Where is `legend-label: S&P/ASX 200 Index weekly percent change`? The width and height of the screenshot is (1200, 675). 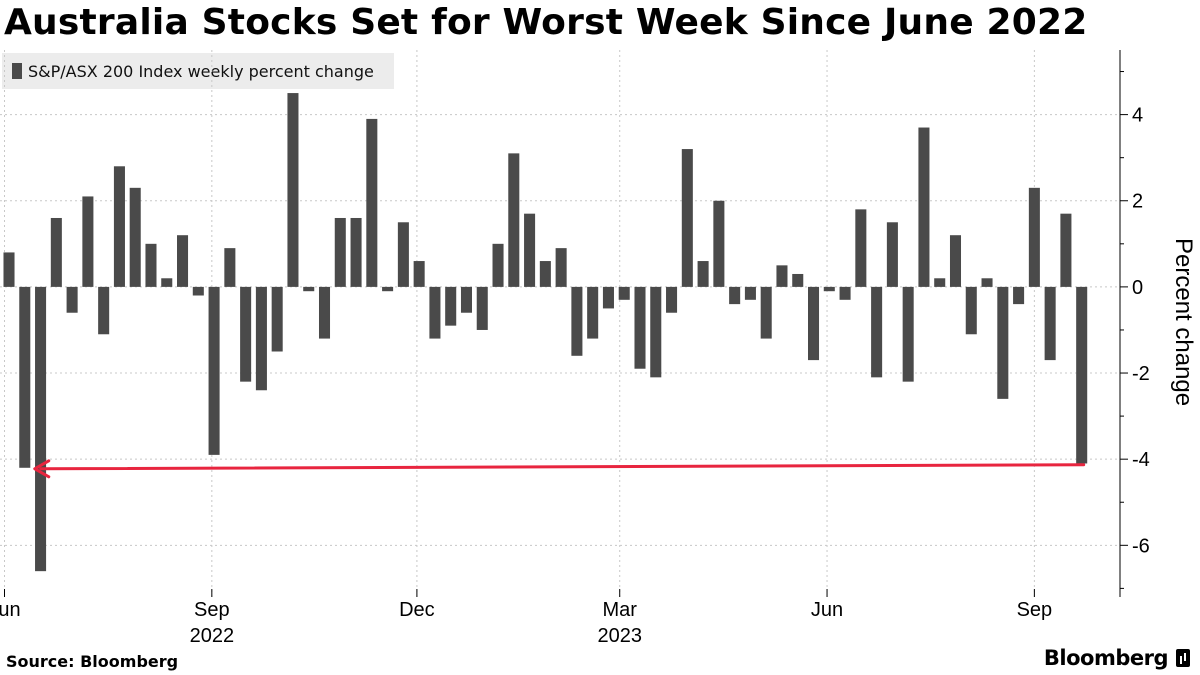
legend-label: S&P/ASX 200 Index weekly percent change is located at coordinates (201, 71).